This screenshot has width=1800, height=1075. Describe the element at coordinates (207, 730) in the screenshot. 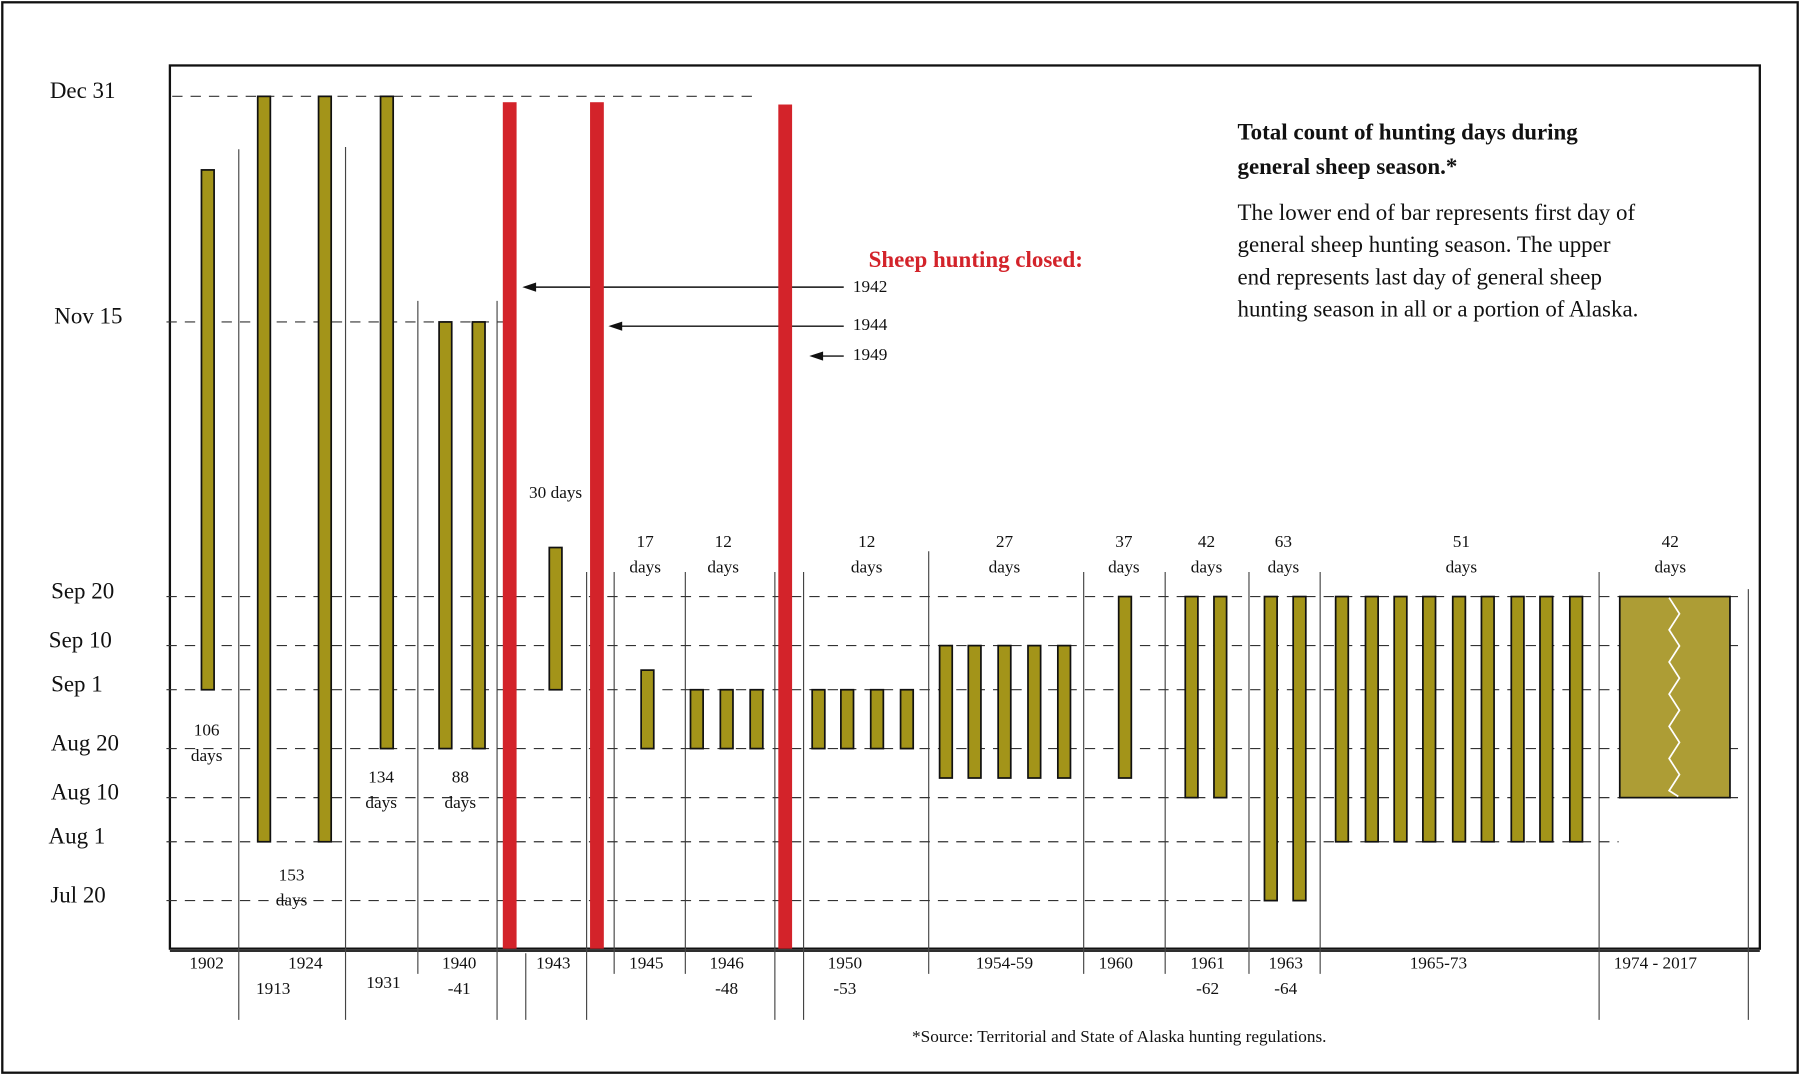

I see `days-label: 106` at that location.